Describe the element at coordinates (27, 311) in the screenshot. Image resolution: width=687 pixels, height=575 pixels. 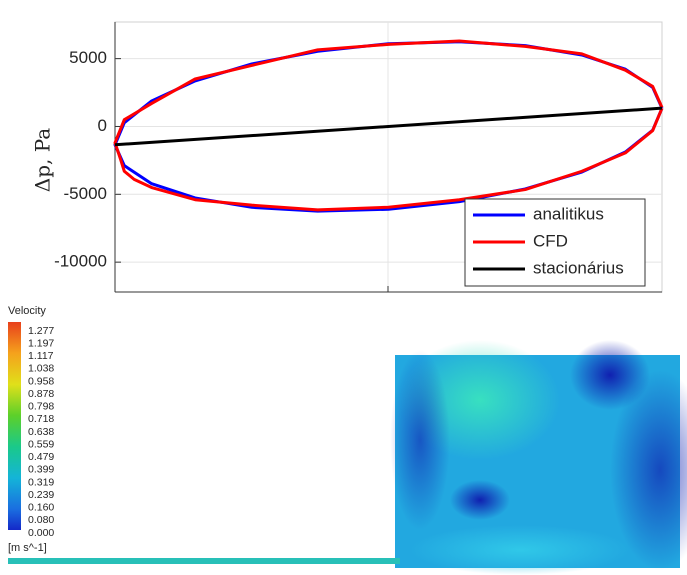
I see `colorbar-title: Velocity` at that location.